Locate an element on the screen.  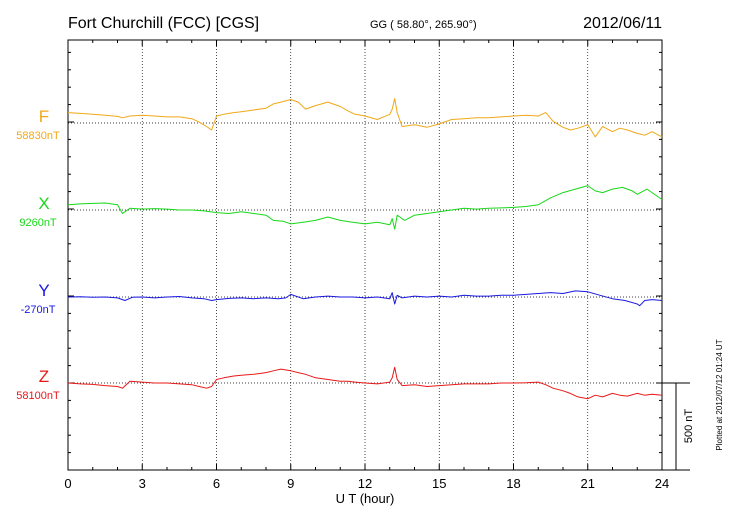
series-baseline-y: -270nT is located at coordinates (38, 310).